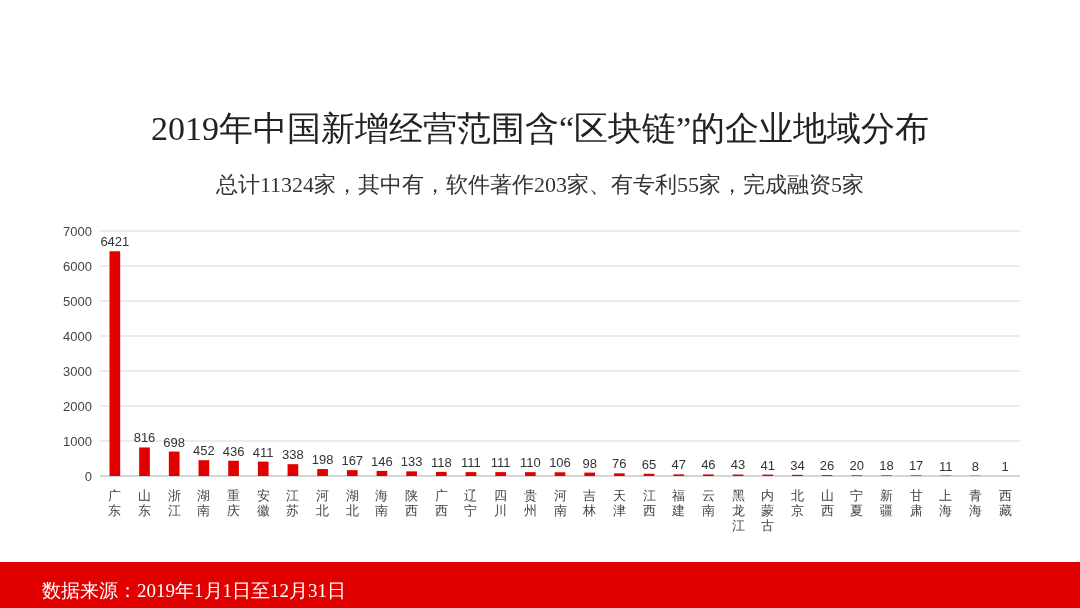  What do you see at coordinates (797, 465) in the screenshot?
I see `data-label: 34` at bounding box center [797, 465].